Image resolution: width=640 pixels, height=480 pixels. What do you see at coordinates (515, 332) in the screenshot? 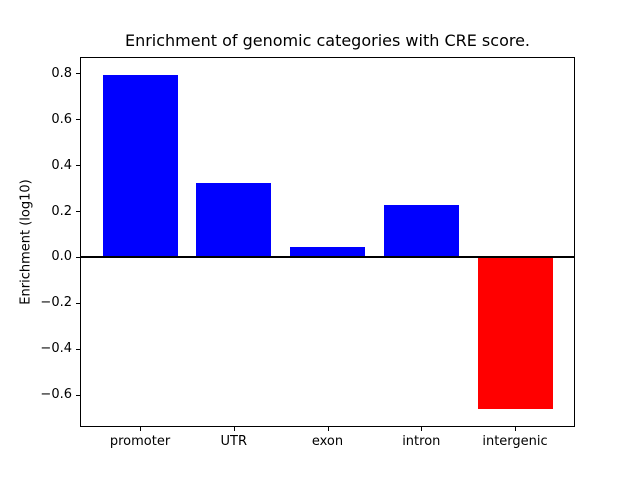
I see `bar-intergenic` at bounding box center [515, 332].